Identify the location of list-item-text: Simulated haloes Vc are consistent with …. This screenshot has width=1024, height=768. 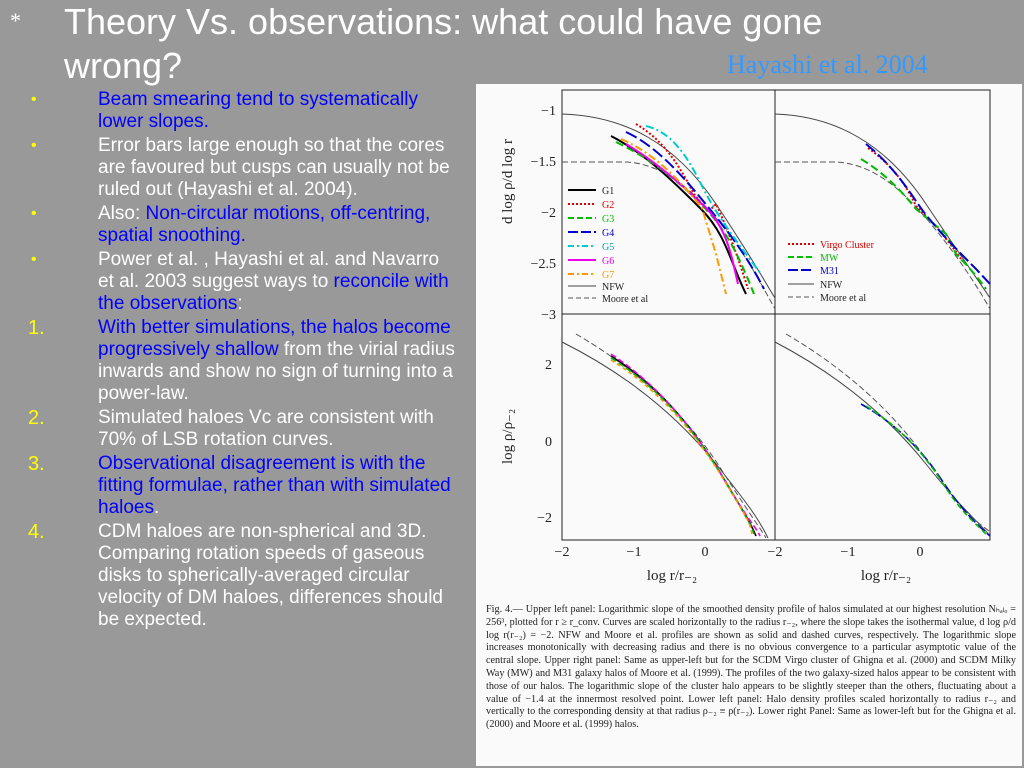
(266, 428).